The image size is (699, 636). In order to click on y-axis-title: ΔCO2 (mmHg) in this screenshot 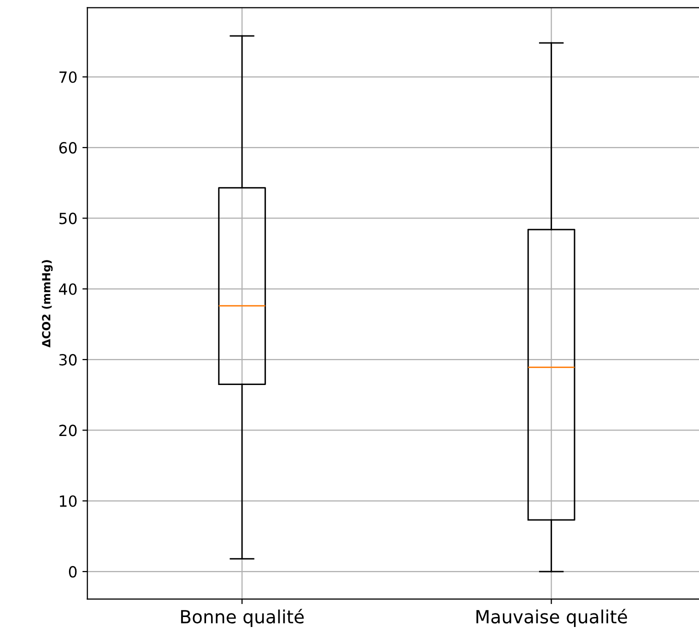, I will do `click(47, 304)`.